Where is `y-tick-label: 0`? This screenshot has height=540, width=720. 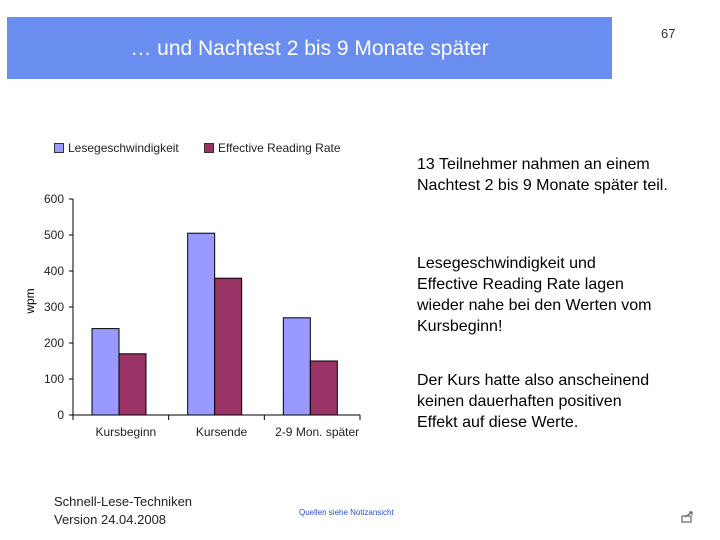 y-tick-label: 0 is located at coordinates (60, 415).